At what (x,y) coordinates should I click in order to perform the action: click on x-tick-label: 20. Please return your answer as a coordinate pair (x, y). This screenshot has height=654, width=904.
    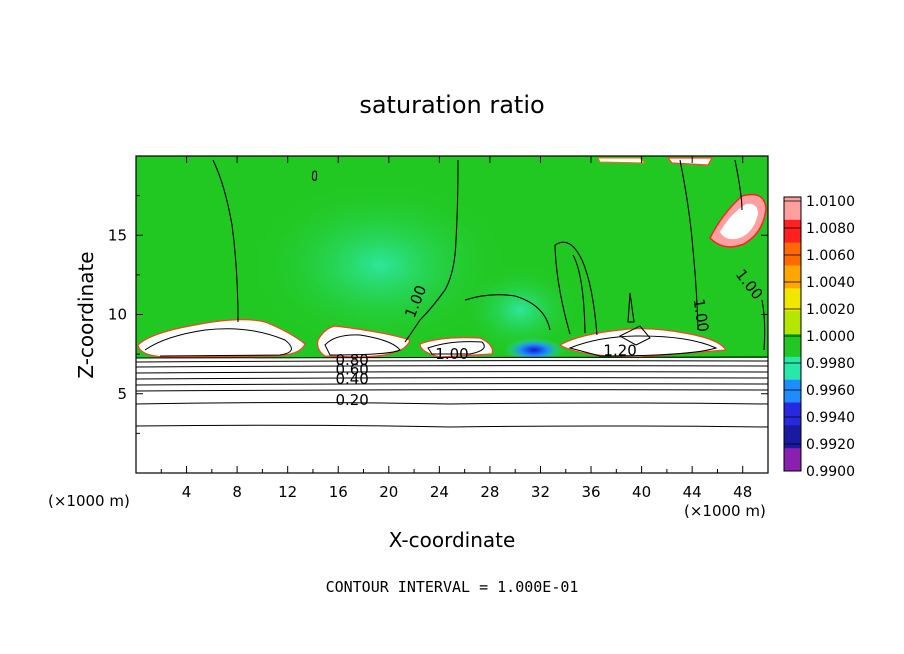
    Looking at the image, I should click on (388, 492).